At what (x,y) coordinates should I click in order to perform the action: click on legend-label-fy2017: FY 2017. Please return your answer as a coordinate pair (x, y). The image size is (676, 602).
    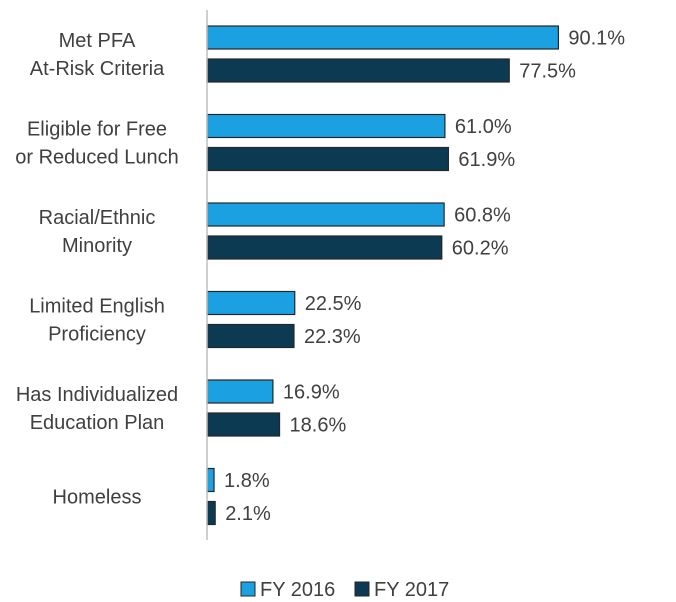
    Looking at the image, I should click on (411, 590).